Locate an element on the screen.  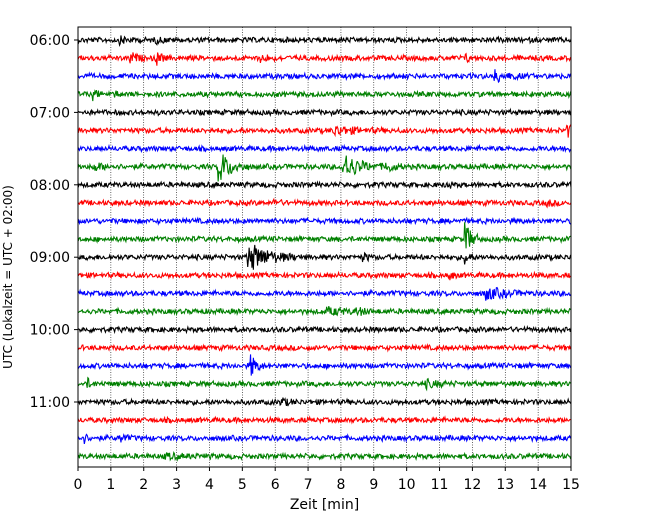
x-tick-label: 10 is located at coordinates (407, 485).